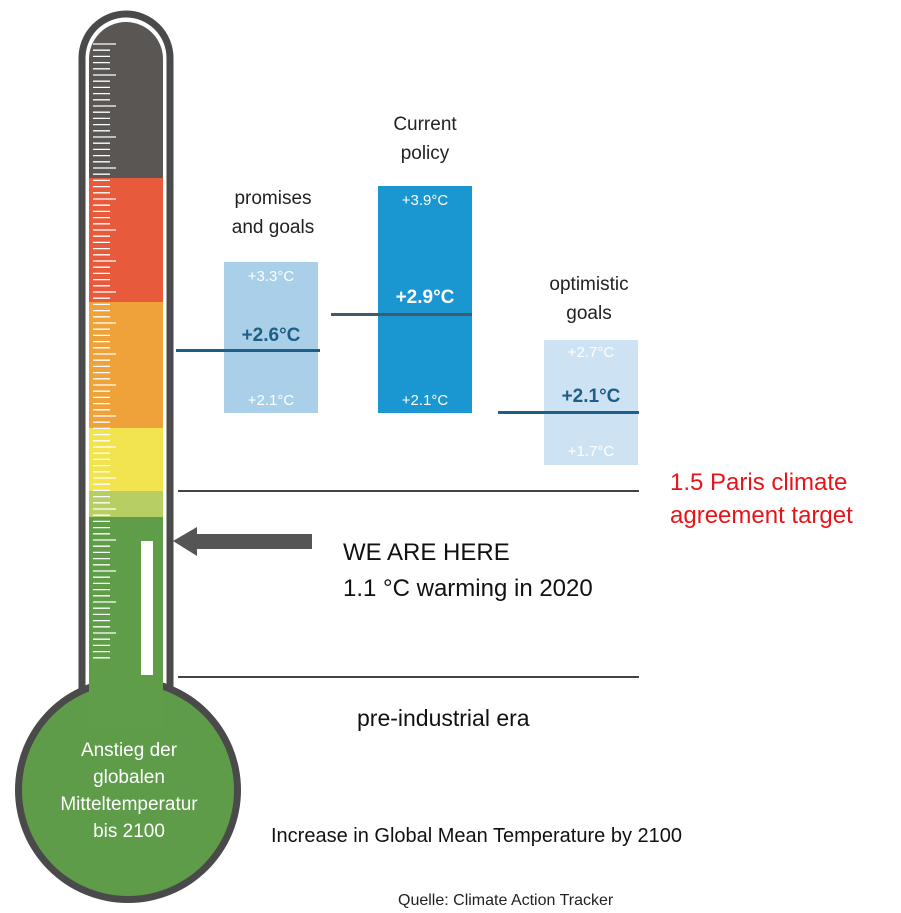  I want to click on scenario-mid-line-current-policy, so click(401, 314).